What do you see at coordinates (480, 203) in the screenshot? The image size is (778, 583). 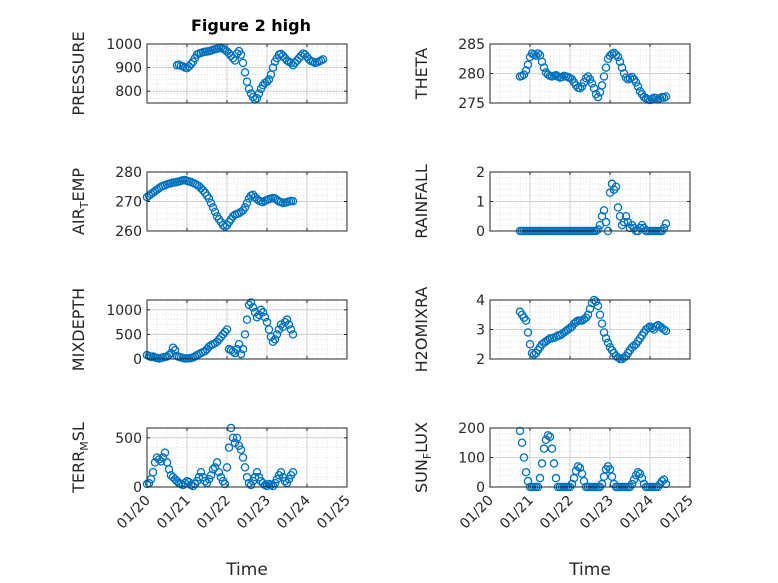 I see `y-tick-label: 1` at bounding box center [480, 203].